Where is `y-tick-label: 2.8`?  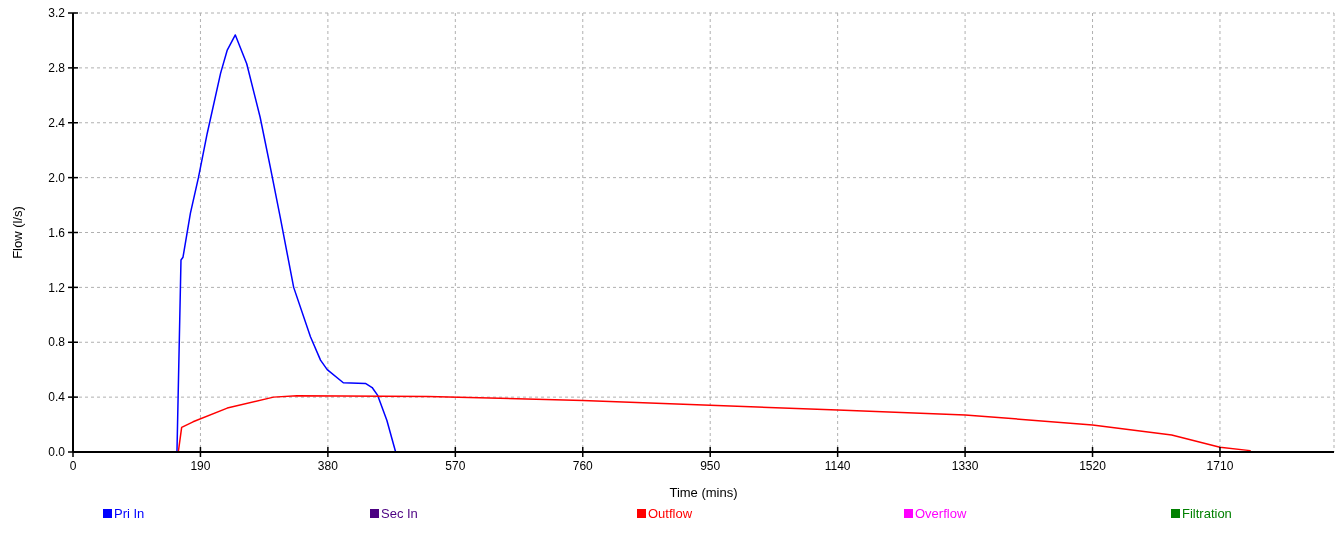 y-tick-label: 2.8 is located at coordinates (57, 68).